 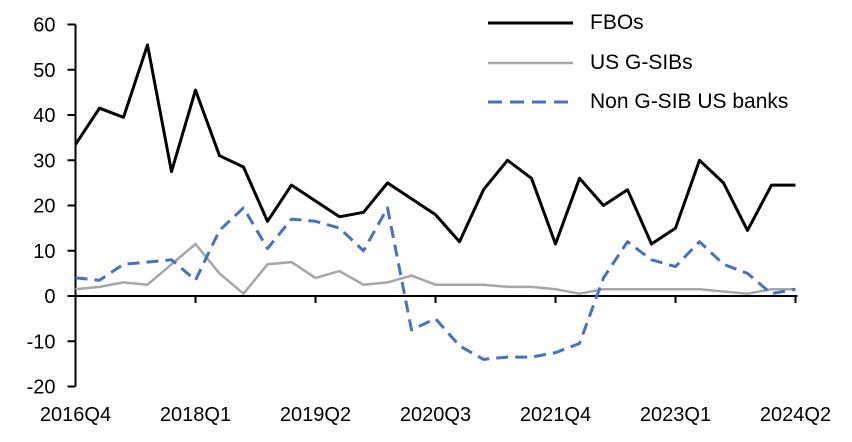 What do you see at coordinates (435, 415) in the screenshot?
I see `x-axis-tick-label: 2020Q3` at bounding box center [435, 415].